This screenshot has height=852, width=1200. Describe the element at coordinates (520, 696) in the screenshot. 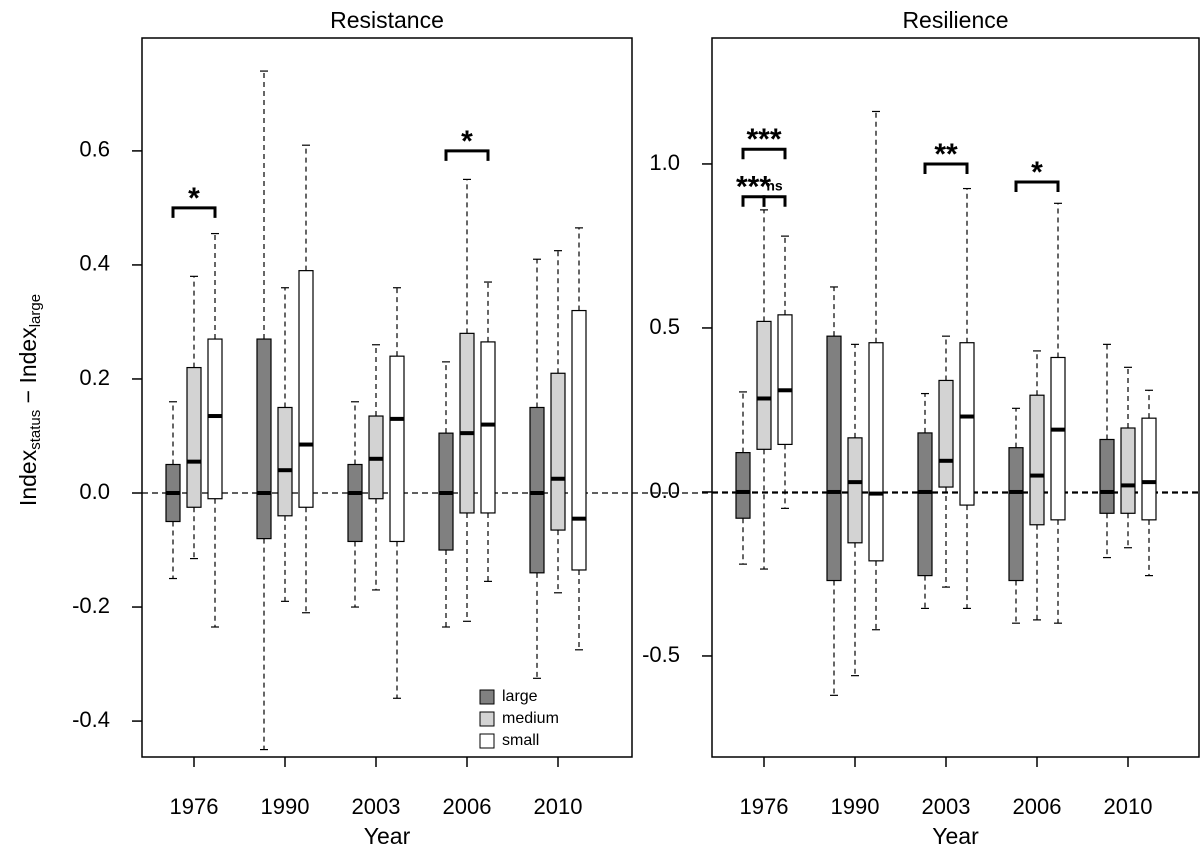

I see `legend-label: large` at that location.